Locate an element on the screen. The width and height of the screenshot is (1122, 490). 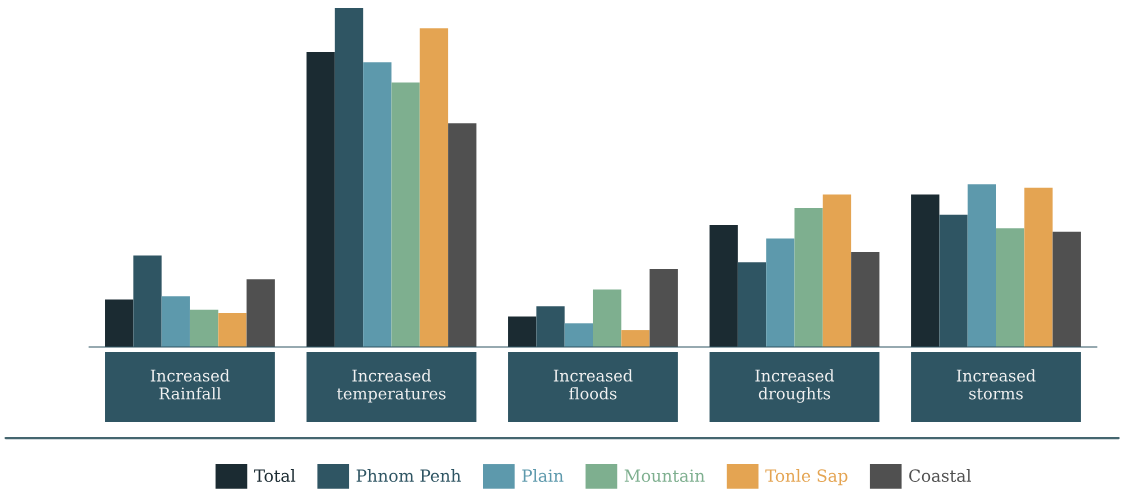
legend-label: Phnom Penh is located at coordinates (408, 475).